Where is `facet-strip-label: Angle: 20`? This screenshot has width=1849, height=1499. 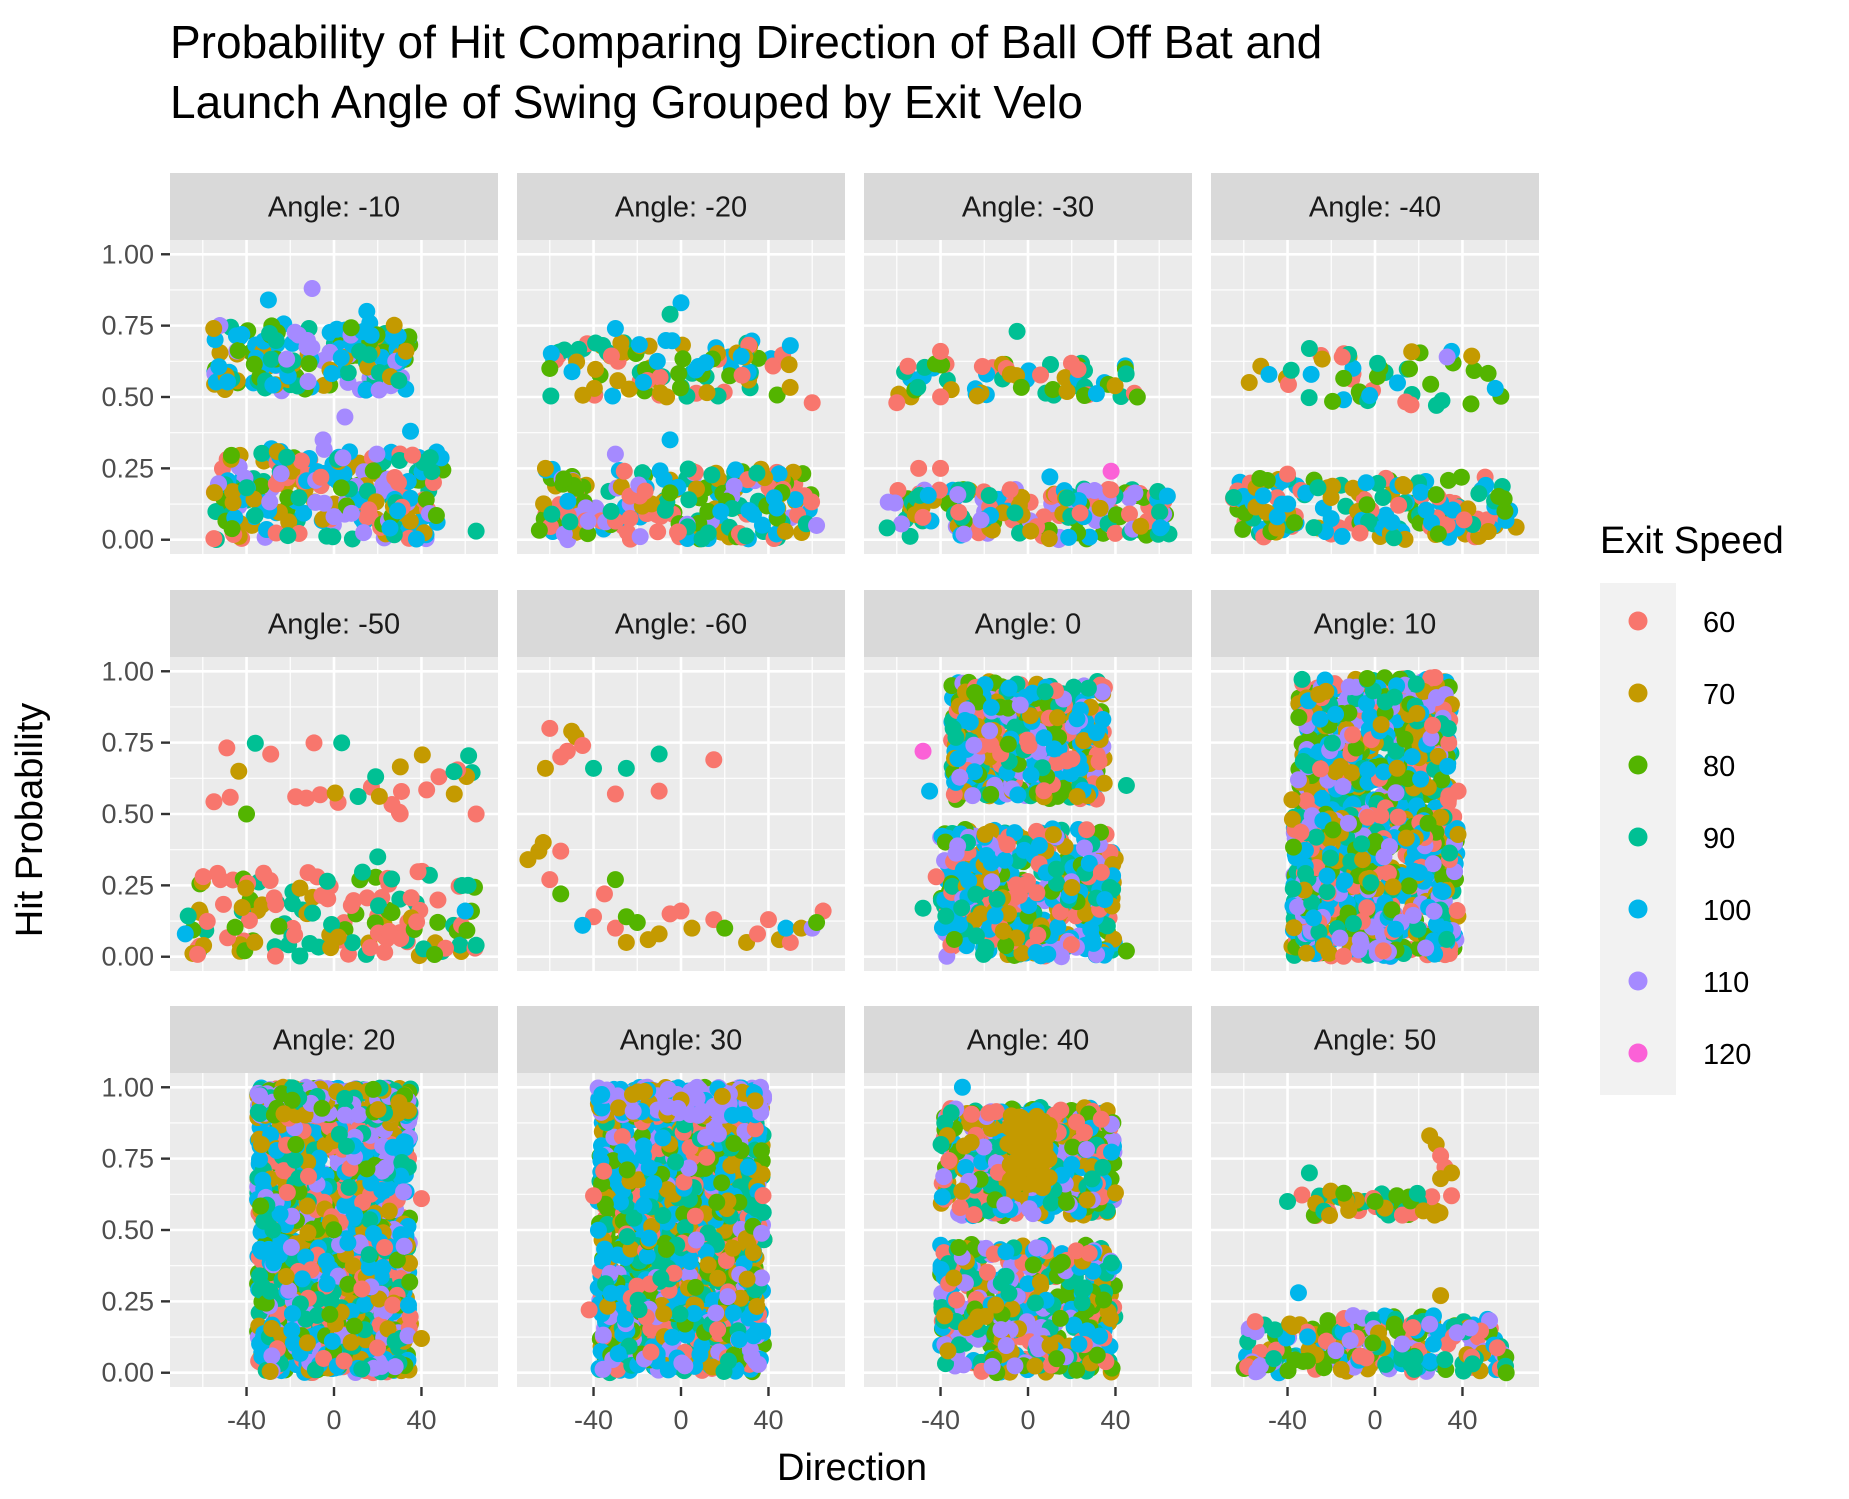 facet-strip-label: Angle: 20 is located at coordinates (334, 1041).